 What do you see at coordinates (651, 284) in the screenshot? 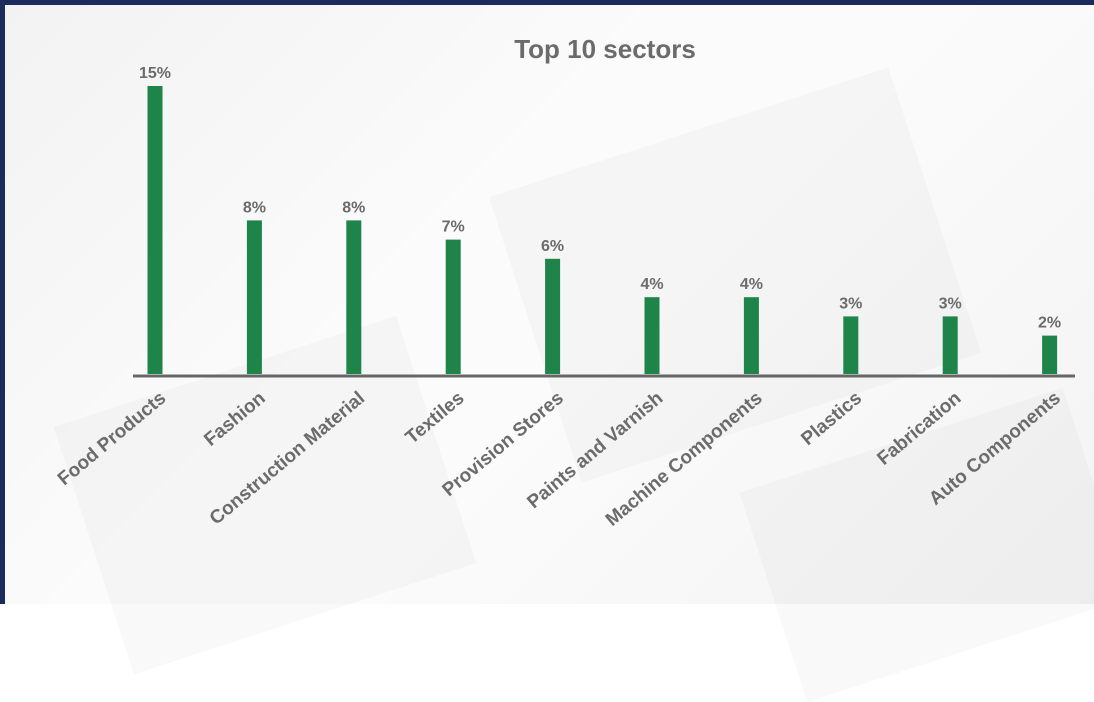
I see `data-label-5: 4%` at bounding box center [651, 284].